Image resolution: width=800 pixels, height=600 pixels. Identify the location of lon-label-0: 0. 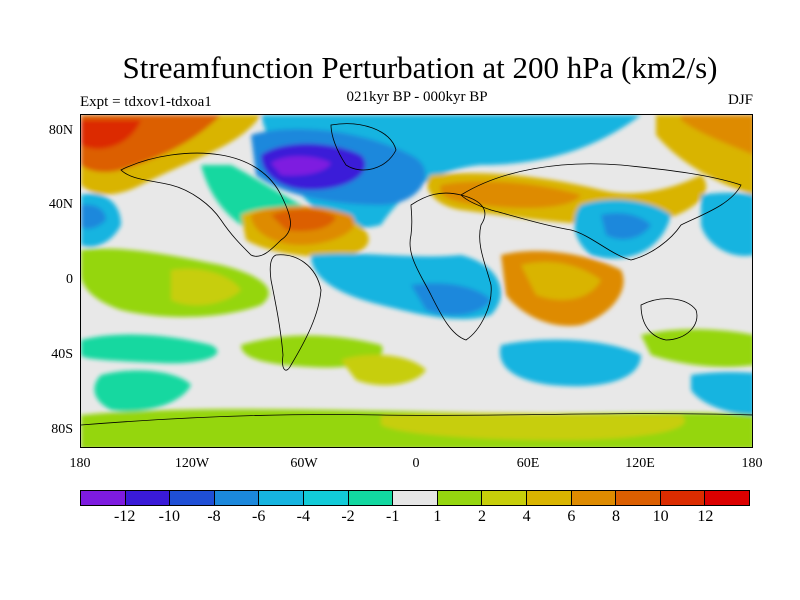
(416, 463).